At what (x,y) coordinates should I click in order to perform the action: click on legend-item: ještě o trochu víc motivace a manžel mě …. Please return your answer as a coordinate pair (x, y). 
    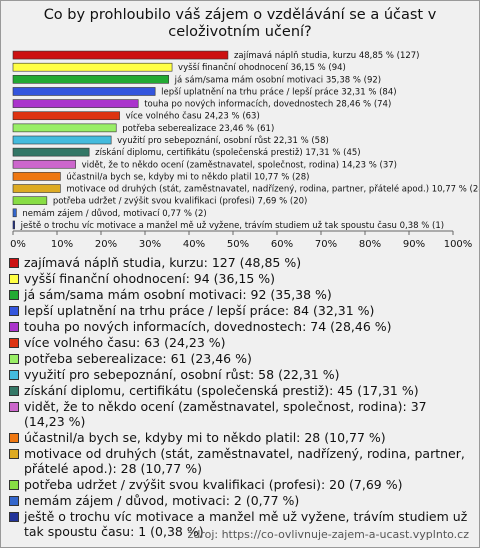
    Looking at the image, I should click on (240, 524).